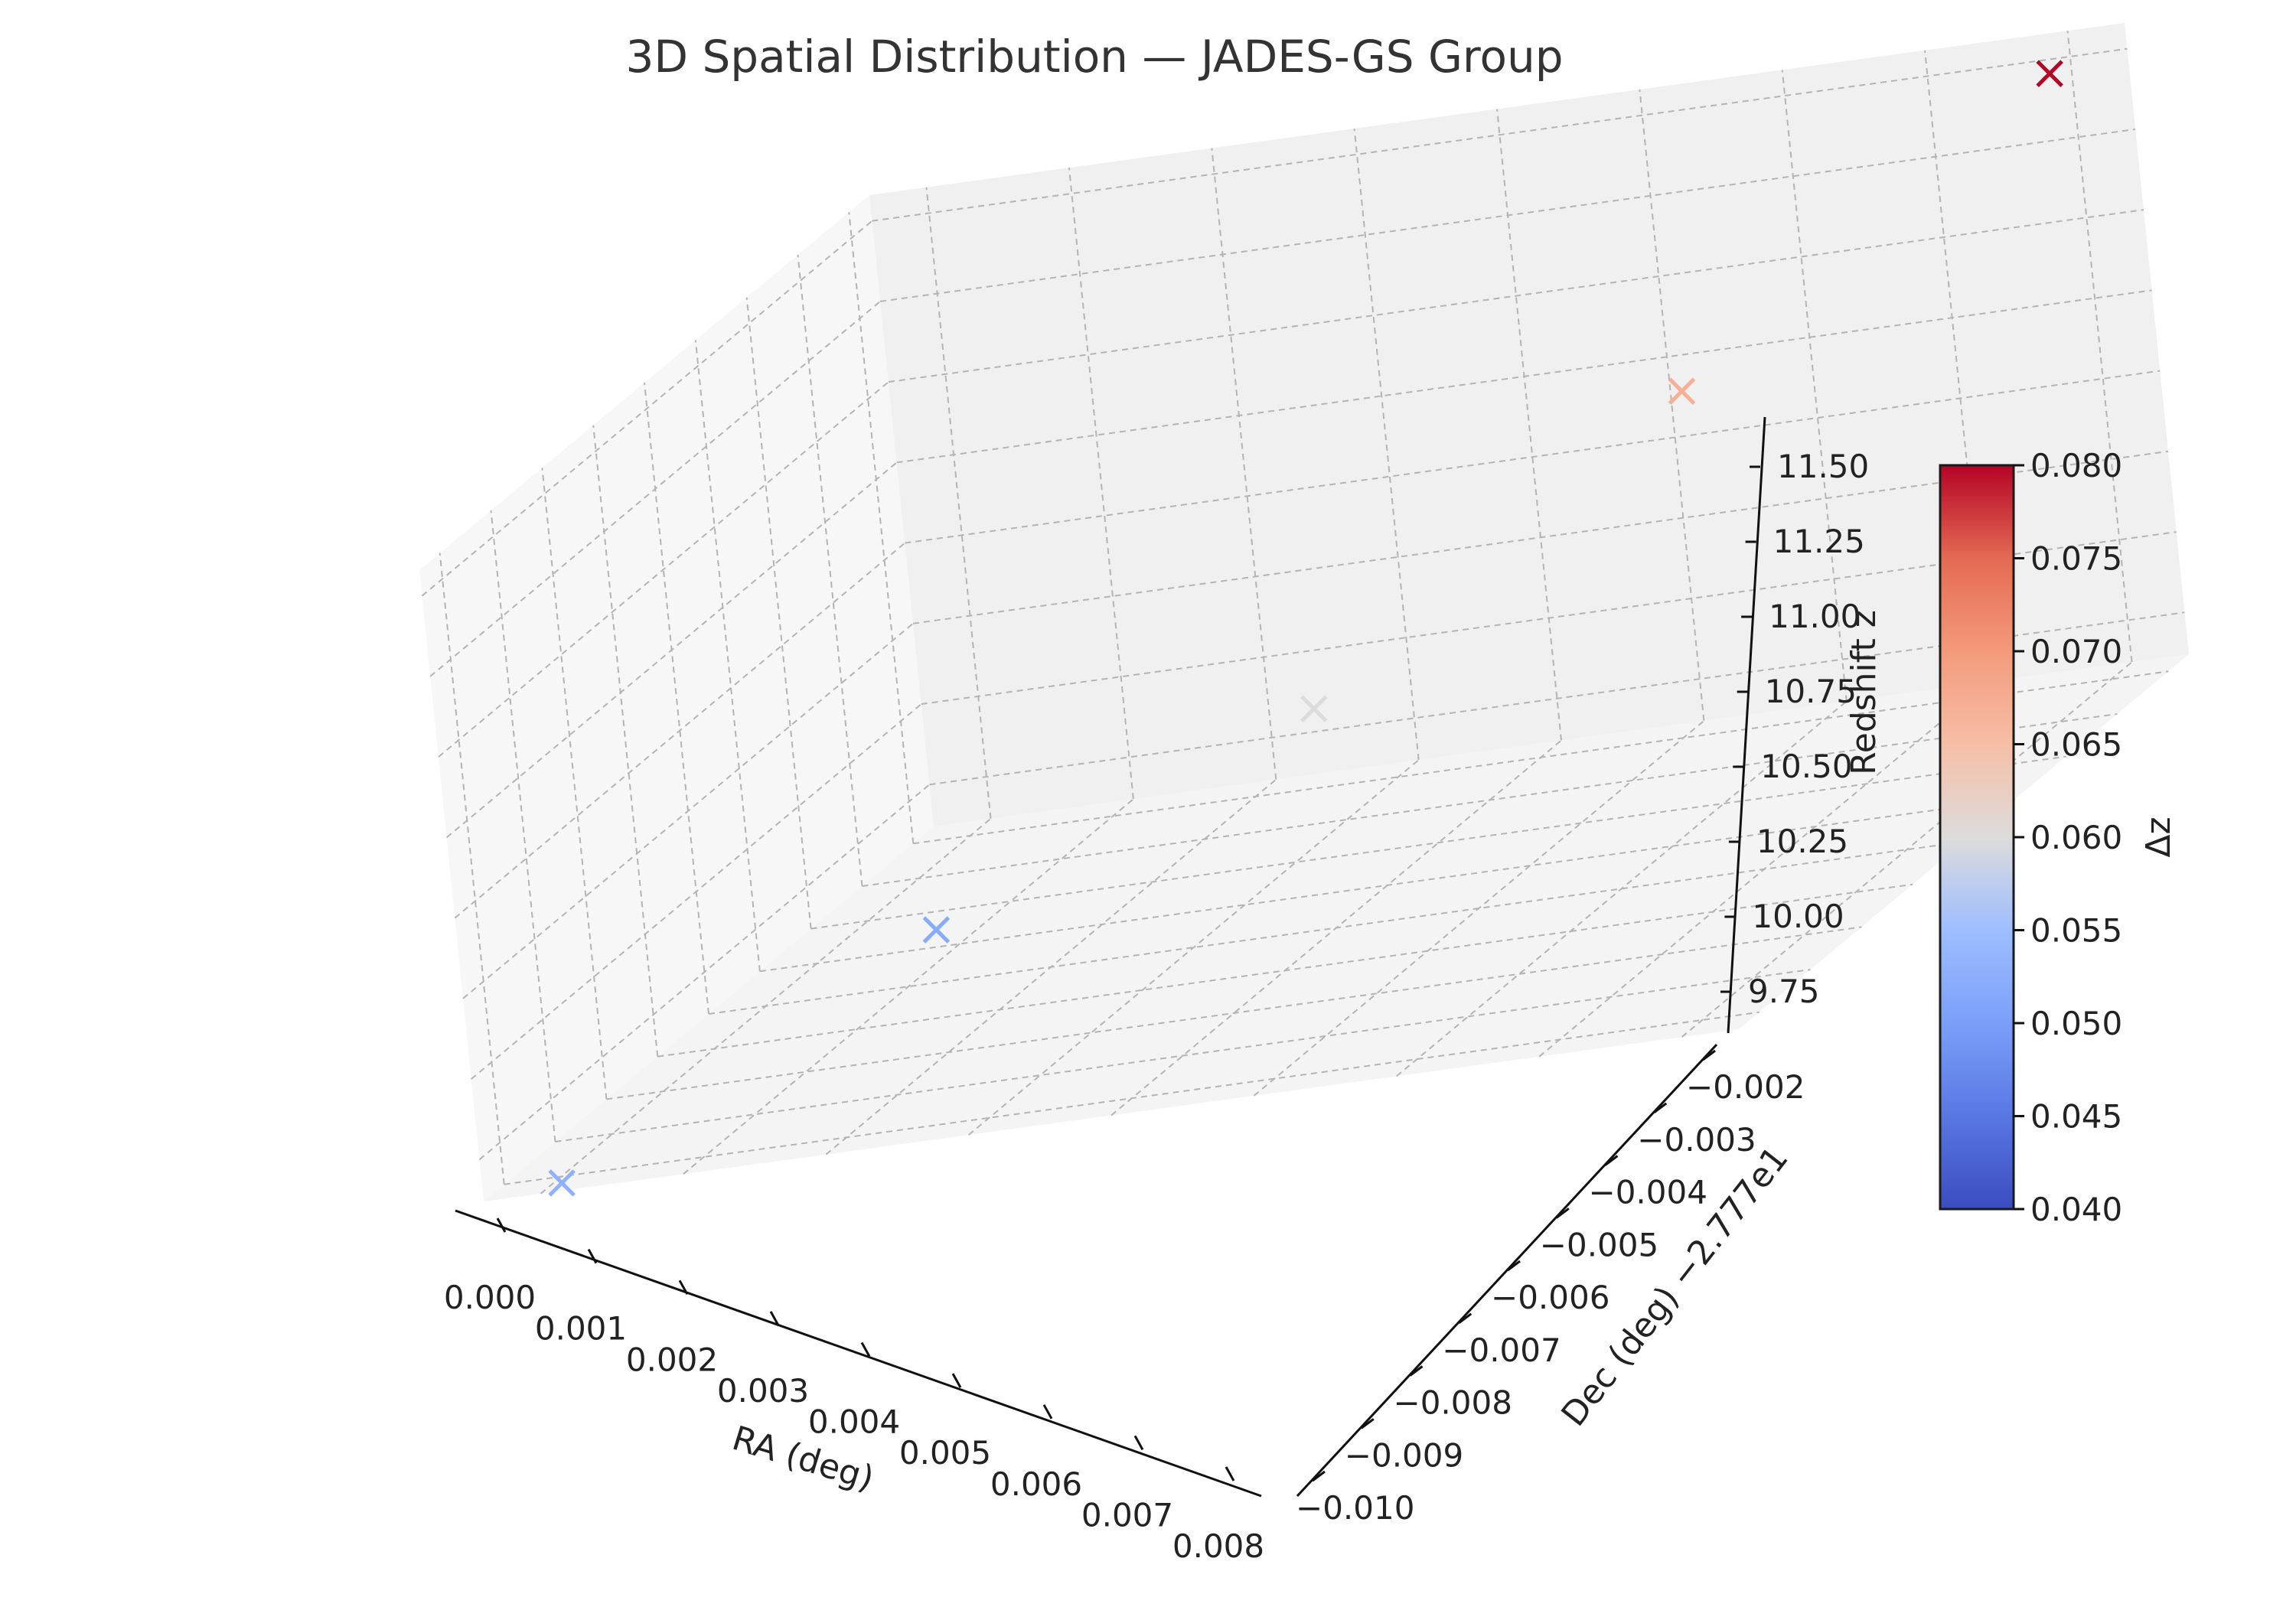  What do you see at coordinates (1823, 466) in the screenshot?
I see `z-tick-label: 11.50` at bounding box center [1823, 466].